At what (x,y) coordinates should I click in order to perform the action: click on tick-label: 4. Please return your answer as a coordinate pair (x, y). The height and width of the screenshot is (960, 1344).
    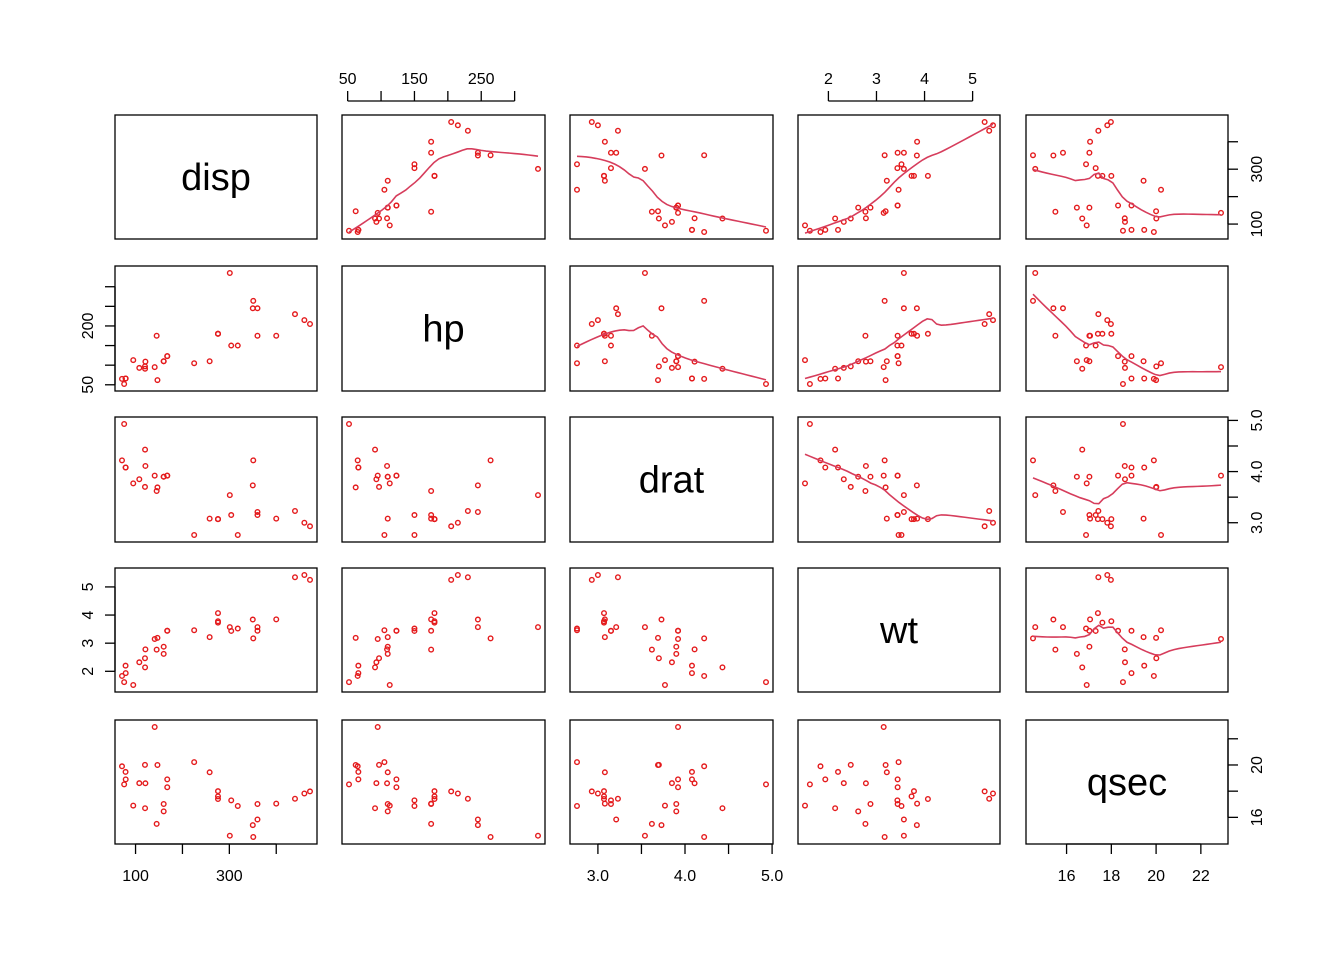
    Looking at the image, I should click on (924, 79).